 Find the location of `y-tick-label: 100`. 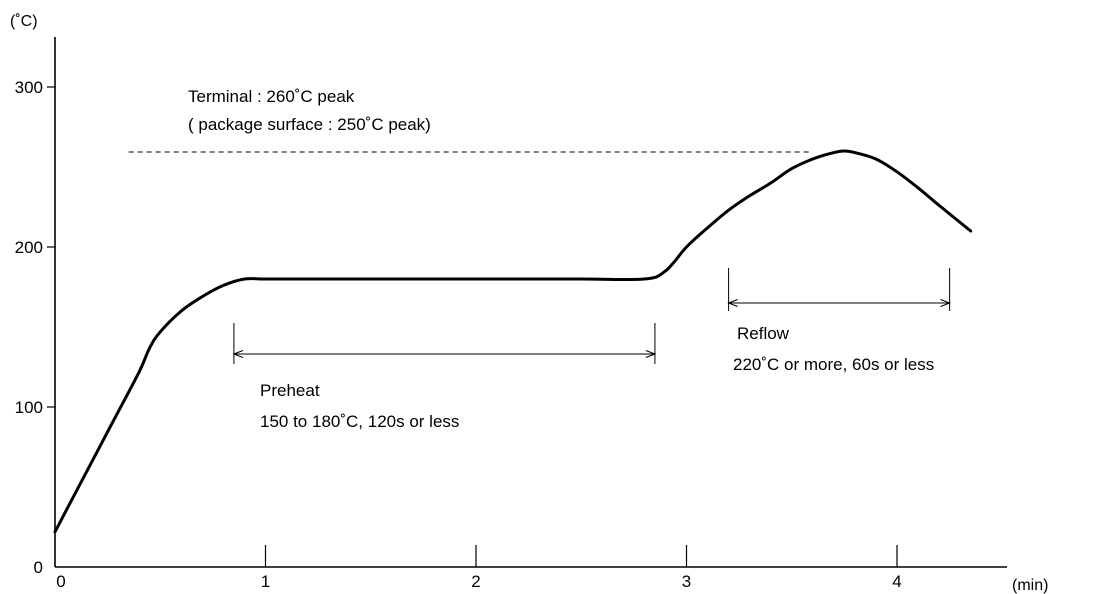

y-tick-label: 100 is located at coordinates (29, 407).